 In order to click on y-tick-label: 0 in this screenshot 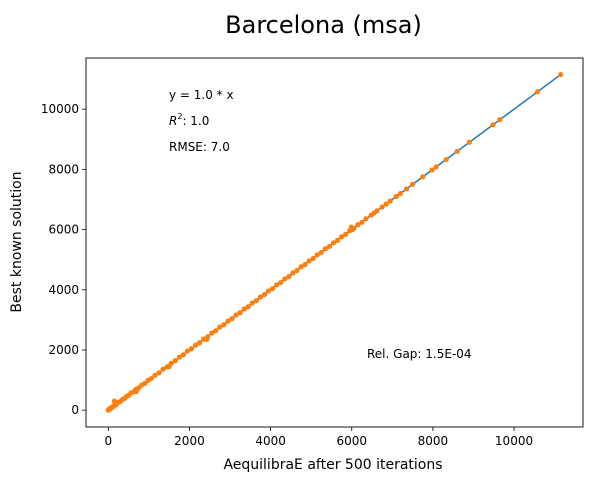, I will do `click(75, 410)`.